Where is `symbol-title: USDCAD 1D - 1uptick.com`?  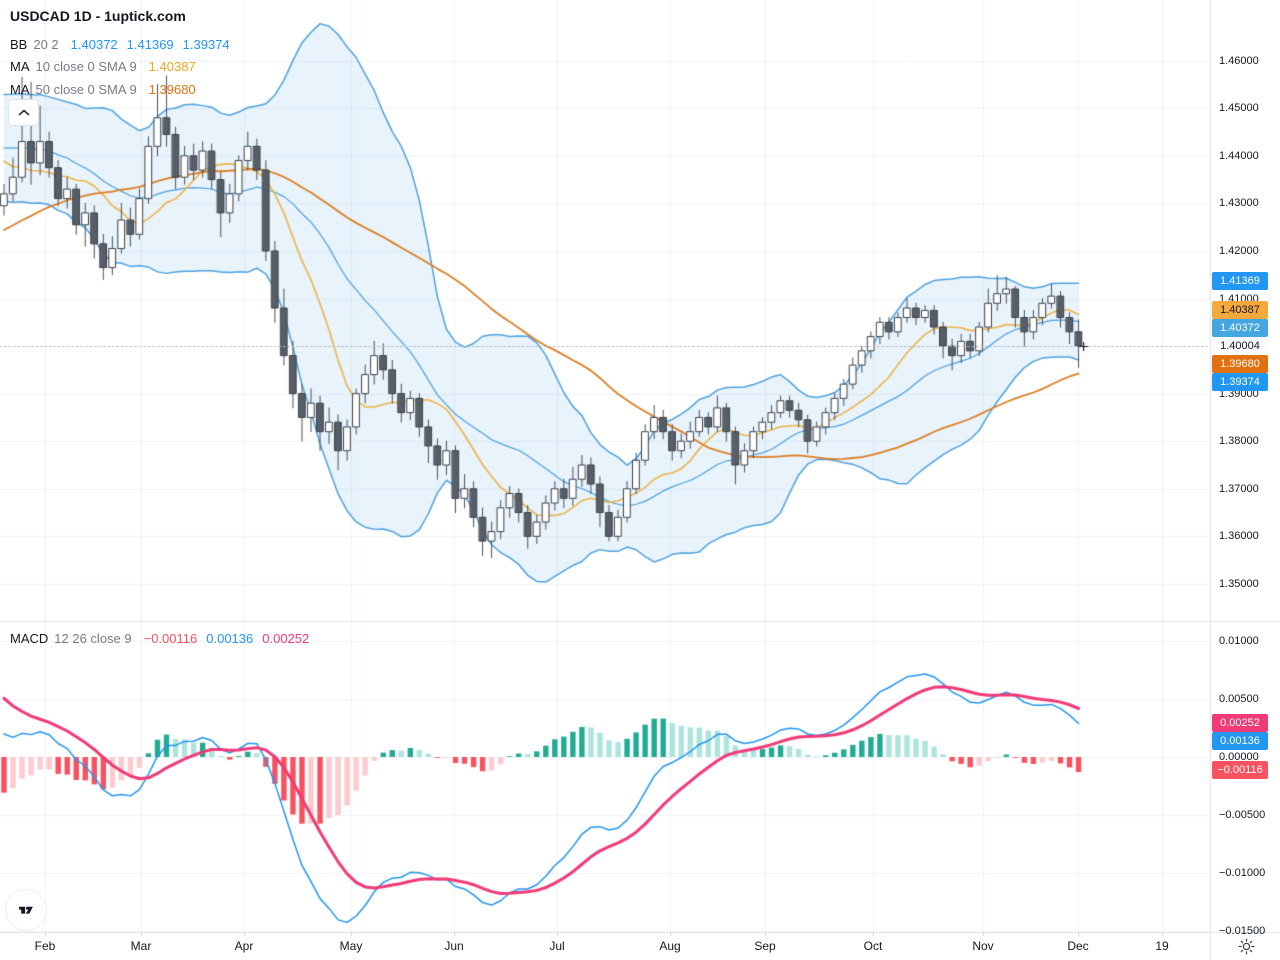 symbol-title: USDCAD 1D - 1uptick.com is located at coordinates (98, 16).